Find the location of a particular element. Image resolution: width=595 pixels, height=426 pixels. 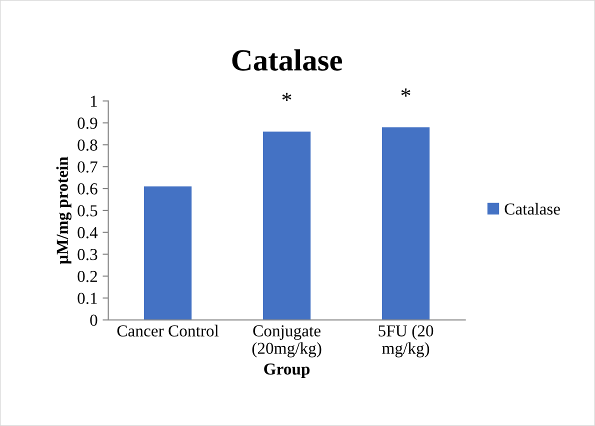

y-tick-label: 0 is located at coordinates (94, 320).